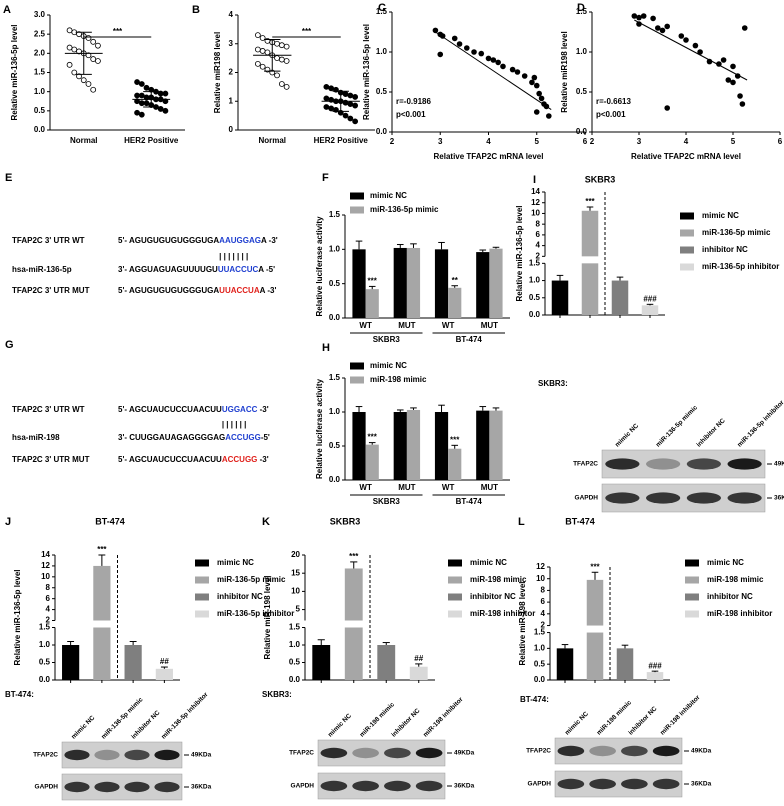 The width and height of the screenshot is (784, 806). What do you see at coordinates (295, 572) in the screenshot?
I see `y-tick-label: 15` at bounding box center [295, 572].